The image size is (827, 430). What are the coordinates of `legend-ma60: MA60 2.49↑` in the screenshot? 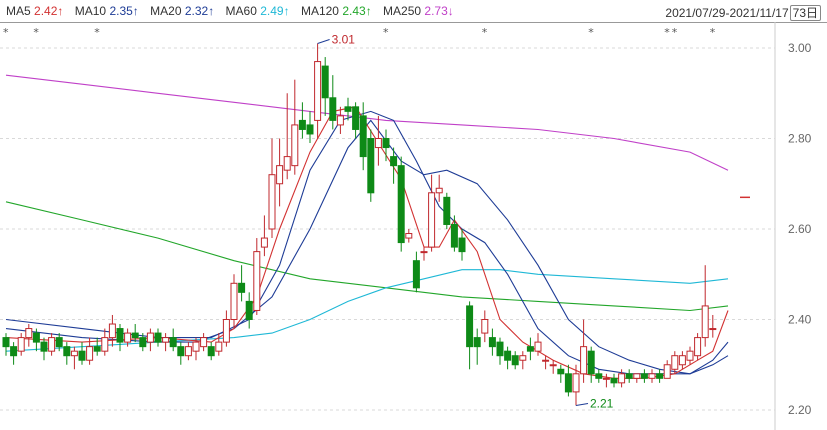 It's located at (257, 11).